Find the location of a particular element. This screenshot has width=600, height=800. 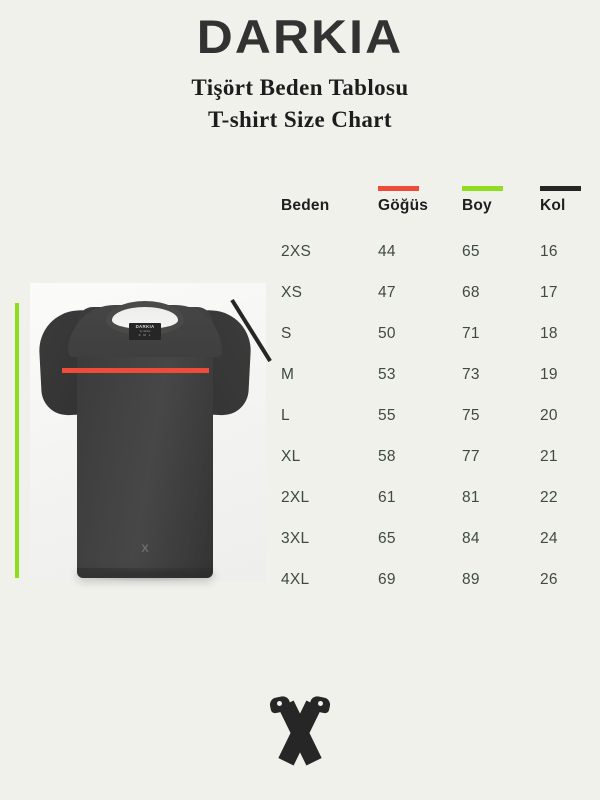

tshirt-graphic: DARKIA by darkia S M L X is located at coordinates (145, 437).